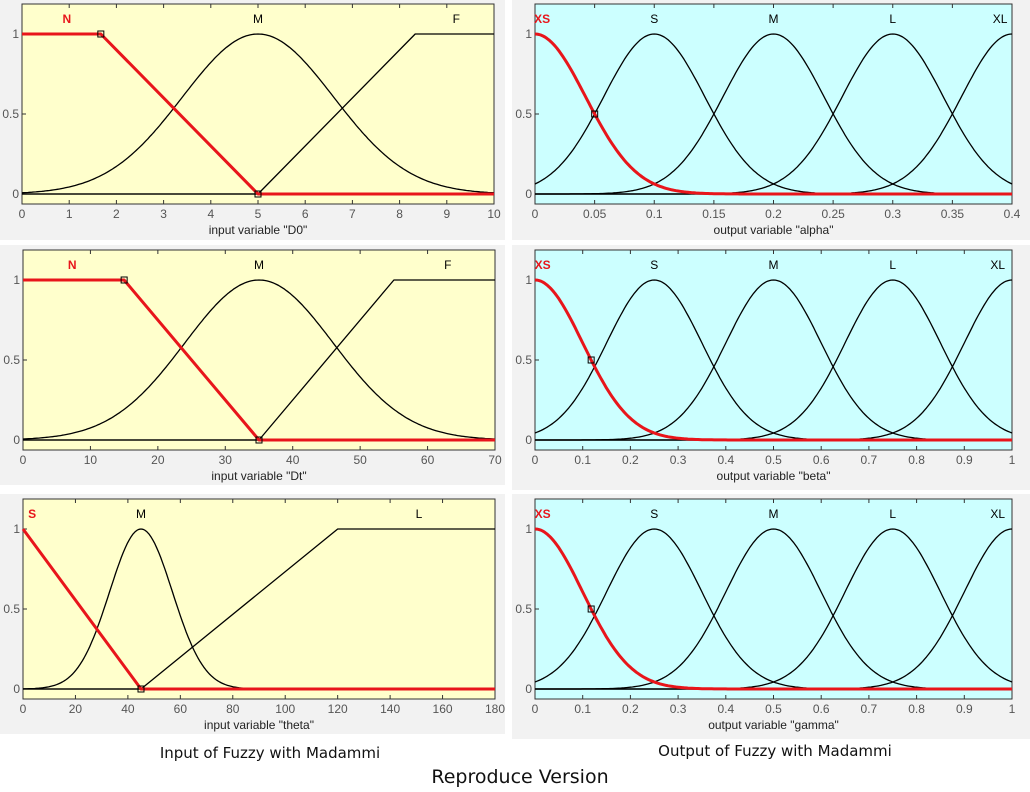 The image size is (1030, 792). Describe the element at coordinates (833, 214) in the screenshot. I see `x-tick-label: 0.25` at that location.